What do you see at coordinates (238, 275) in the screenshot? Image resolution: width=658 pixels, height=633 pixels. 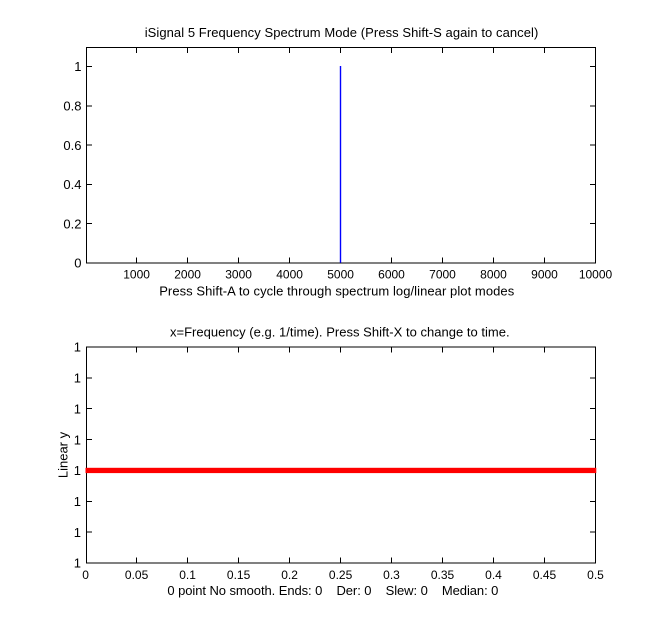 I see `svg-text: 3000` at bounding box center [238, 275].